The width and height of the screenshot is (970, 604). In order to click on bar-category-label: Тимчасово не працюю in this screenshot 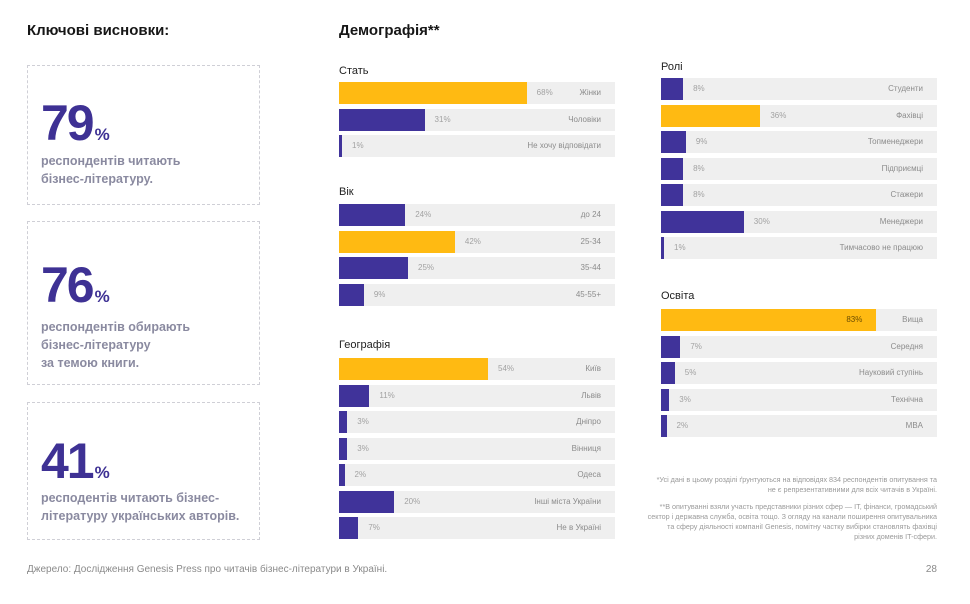, I will do `click(881, 247)`.